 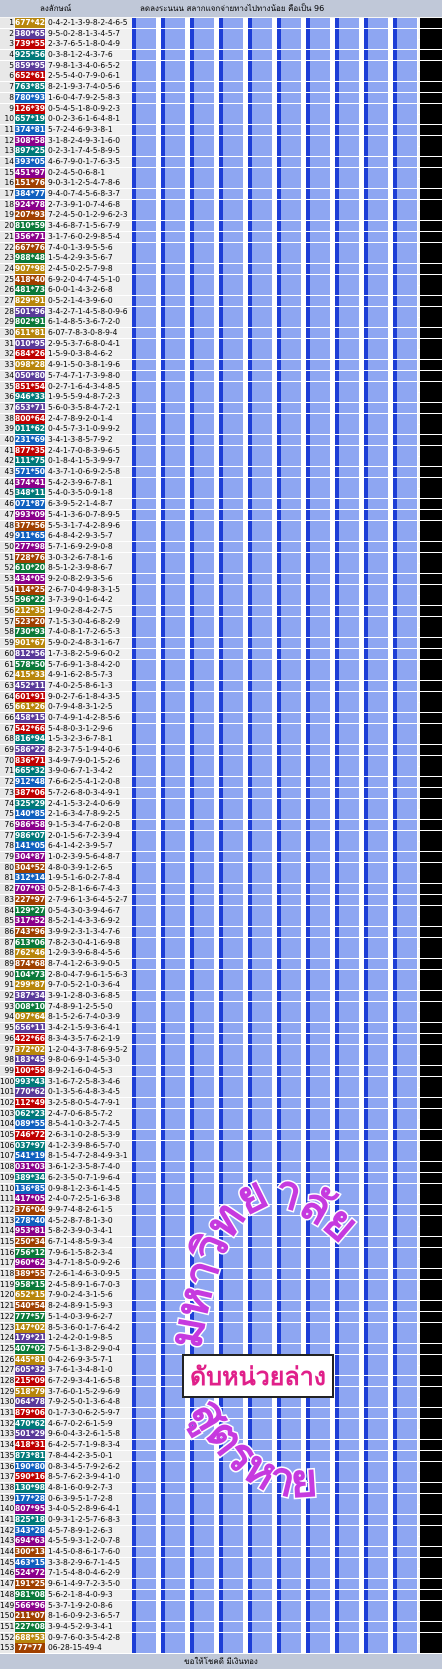 What do you see at coordinates (30, 750) in the screenshot?
I see `row-result: 586*22` at bounding box center [30, 750].